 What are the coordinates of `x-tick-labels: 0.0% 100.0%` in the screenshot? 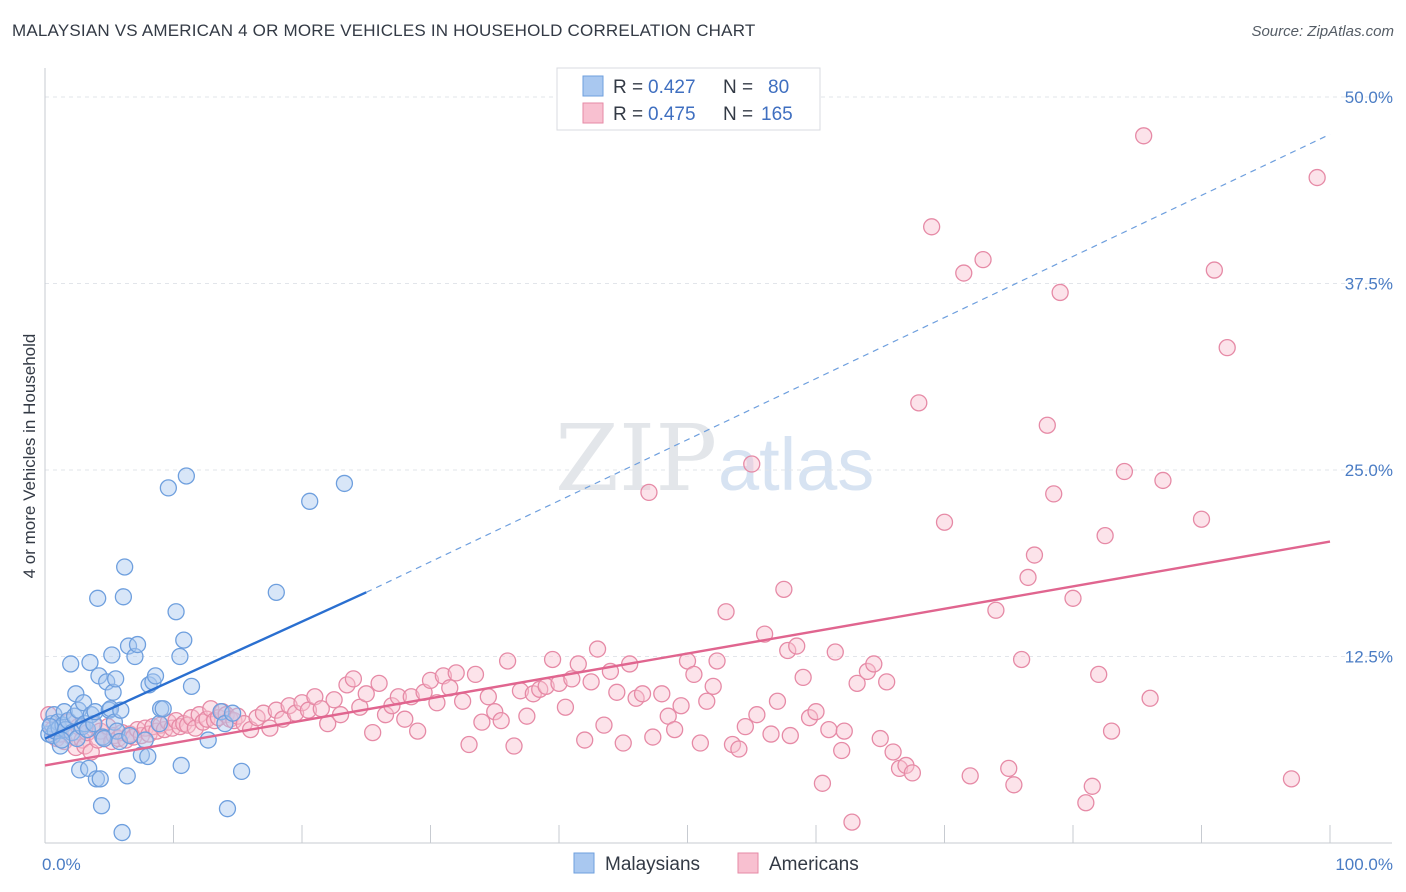 It's located at (717, 864).